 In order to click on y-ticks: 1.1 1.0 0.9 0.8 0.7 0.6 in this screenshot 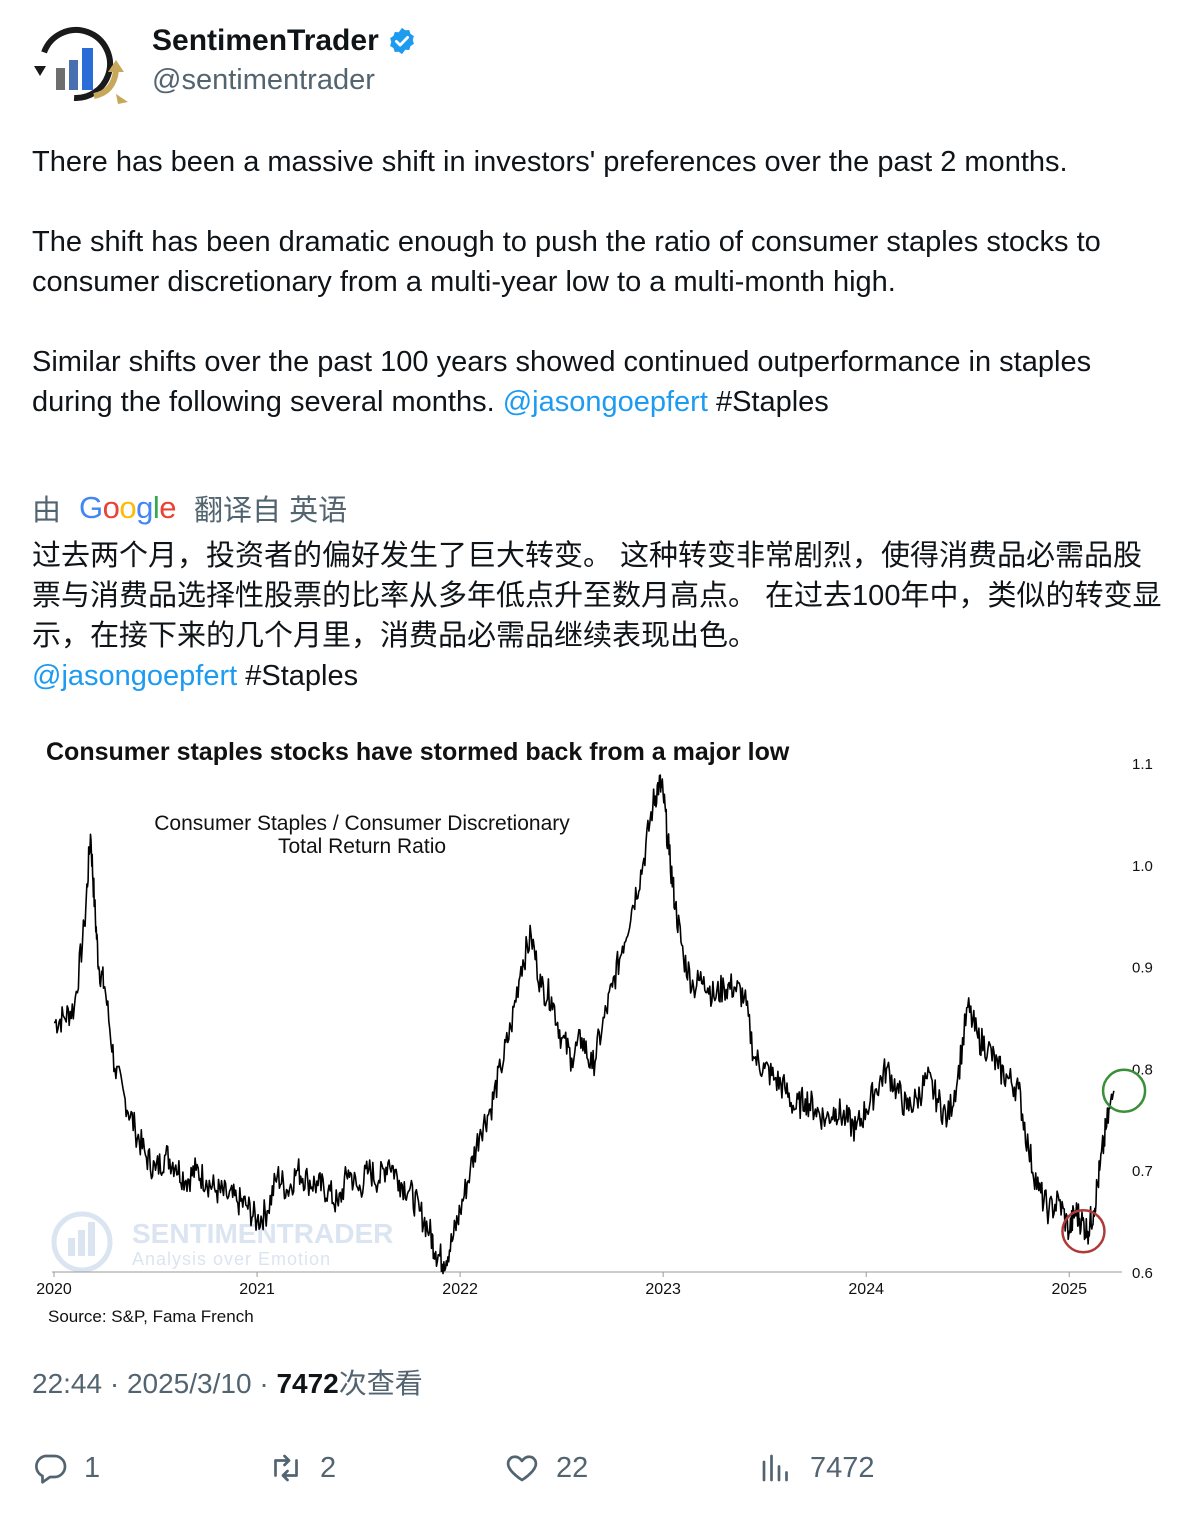, I will do `click(1142, 1019)`.